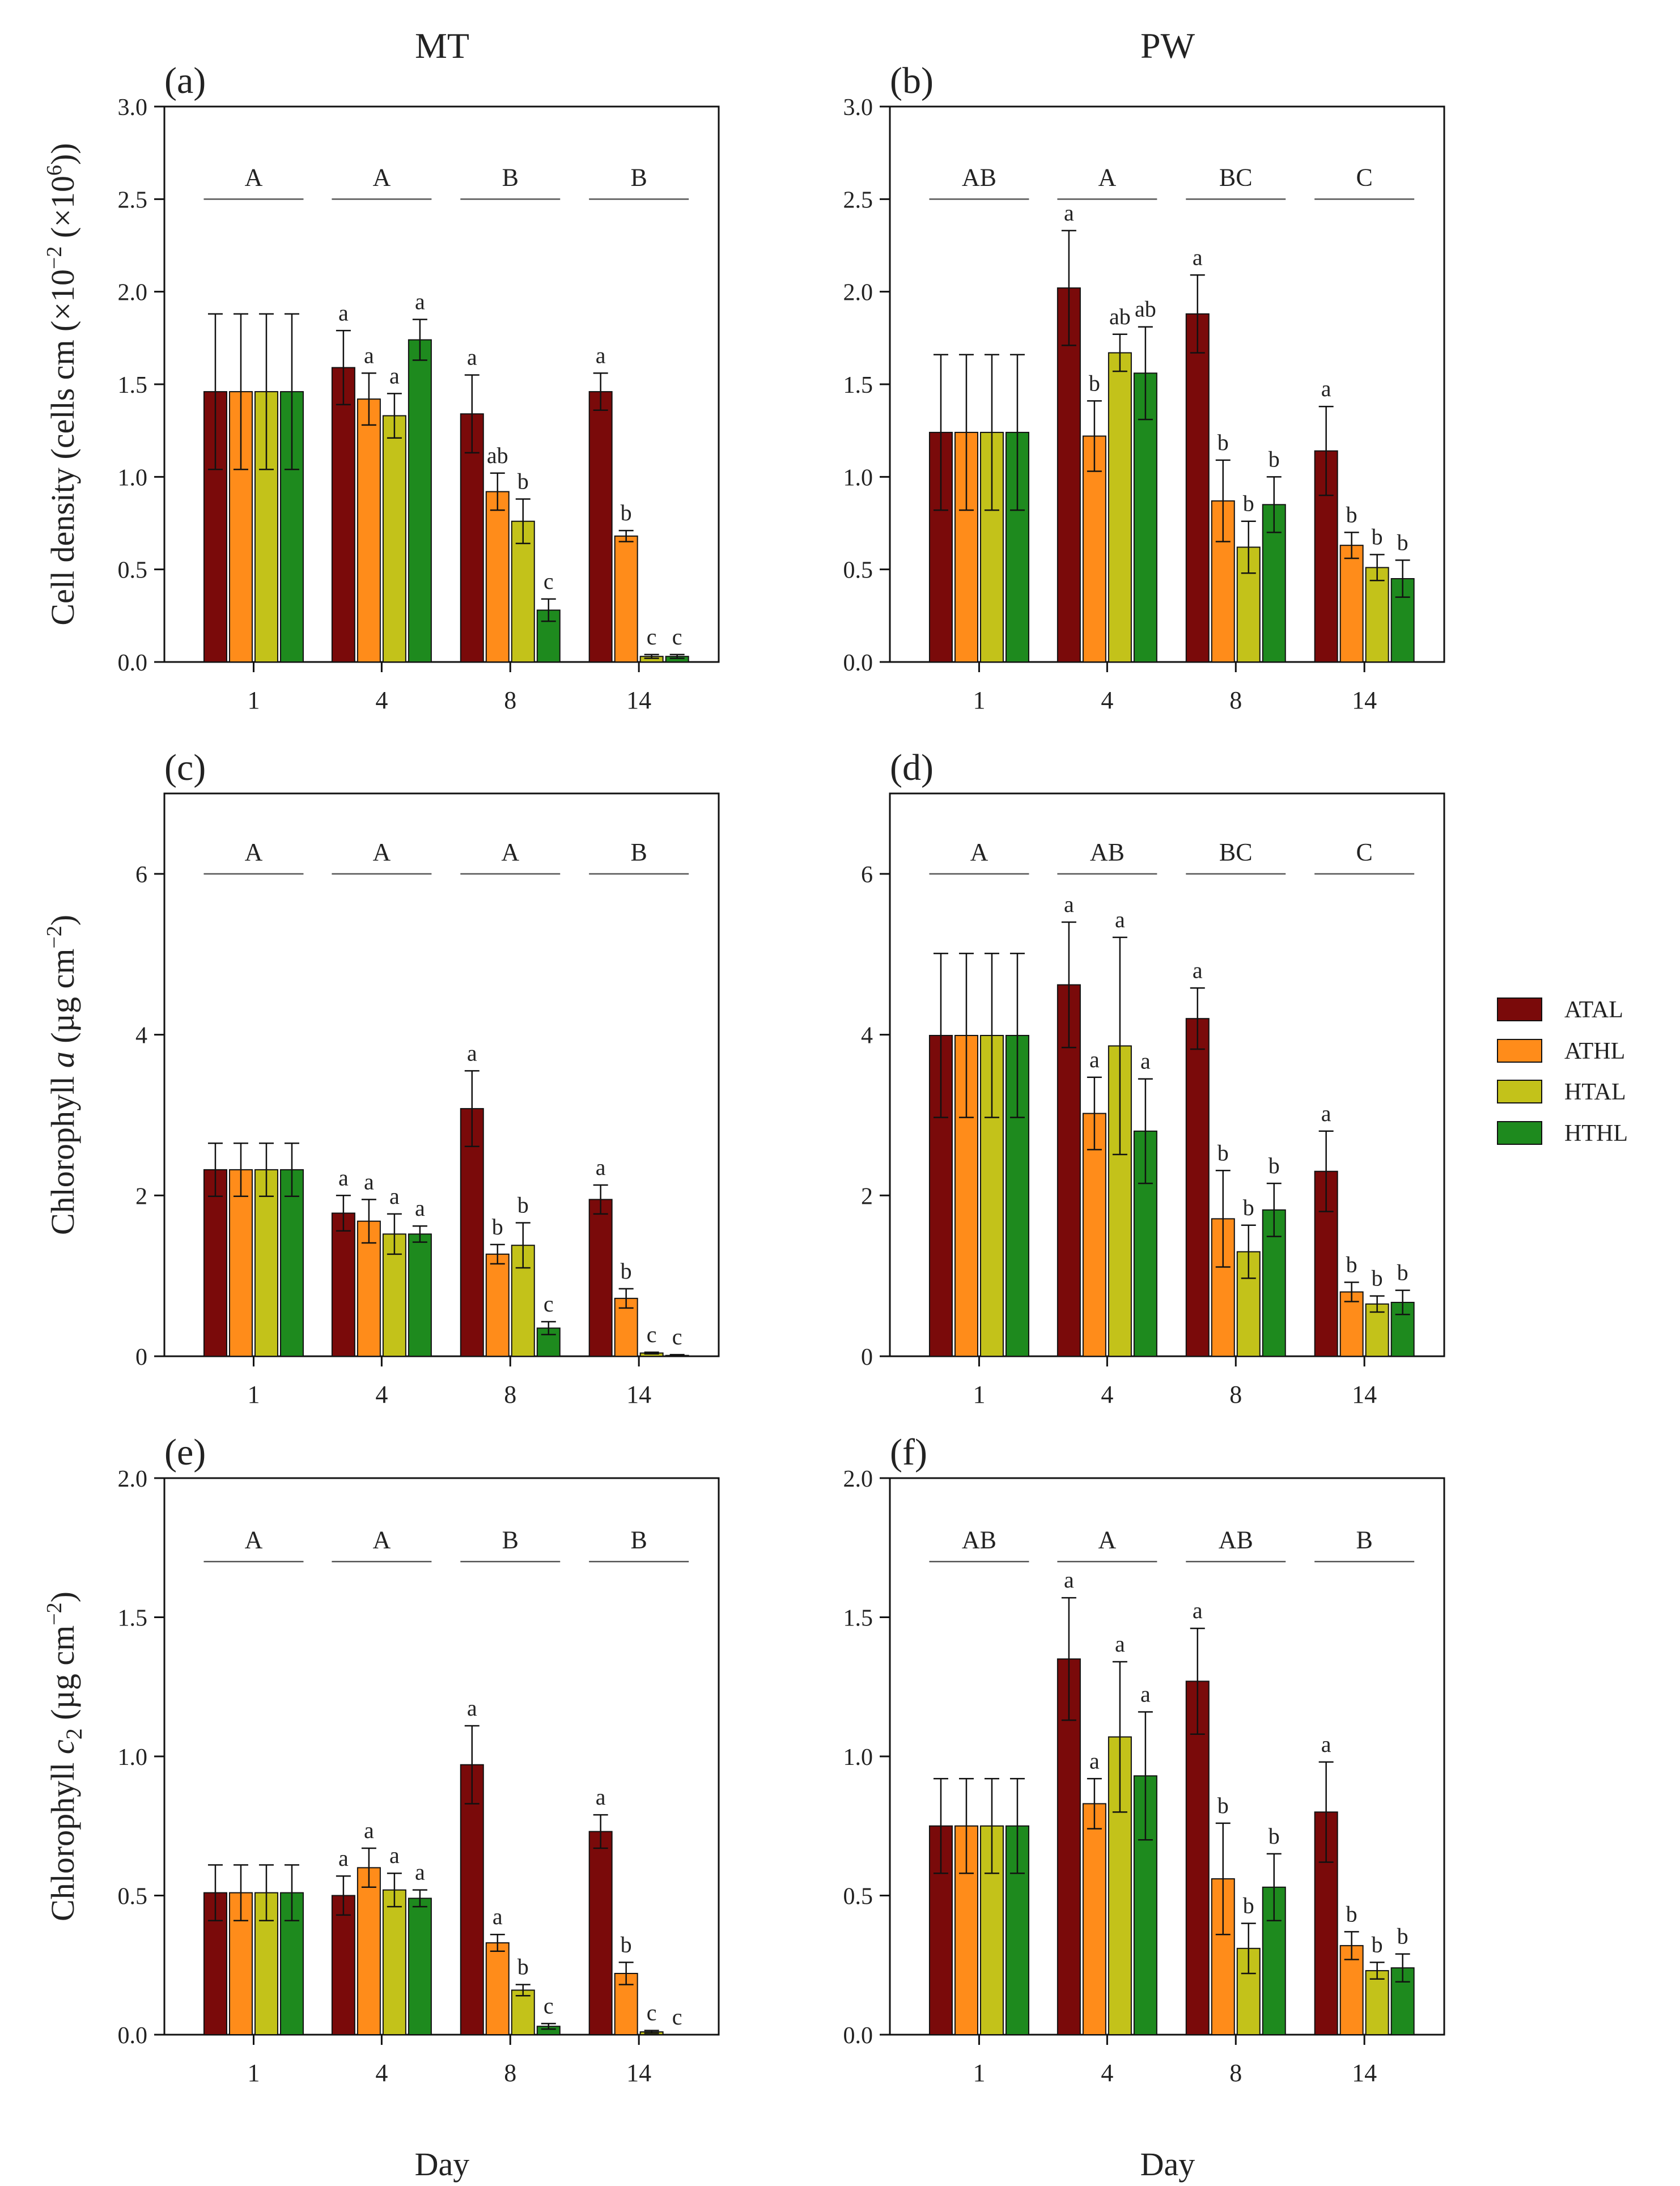  I want to click on panel-label: (d), so click(912, 767).